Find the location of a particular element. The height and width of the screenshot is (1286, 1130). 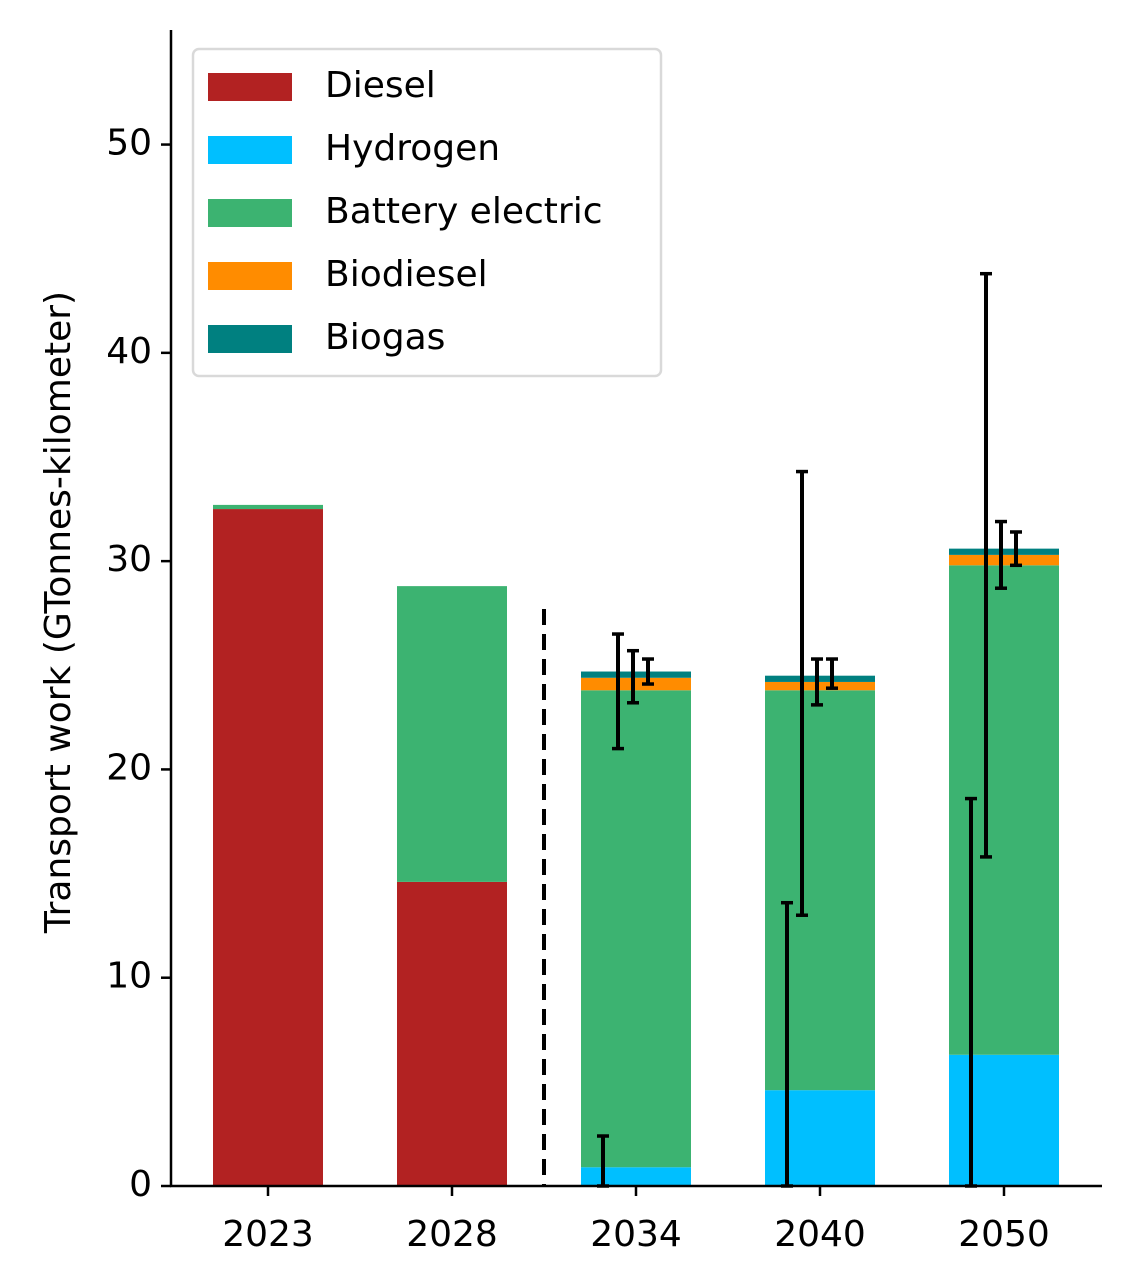

bar-hydrogen-2034 is located at coordinates (636, 1176).